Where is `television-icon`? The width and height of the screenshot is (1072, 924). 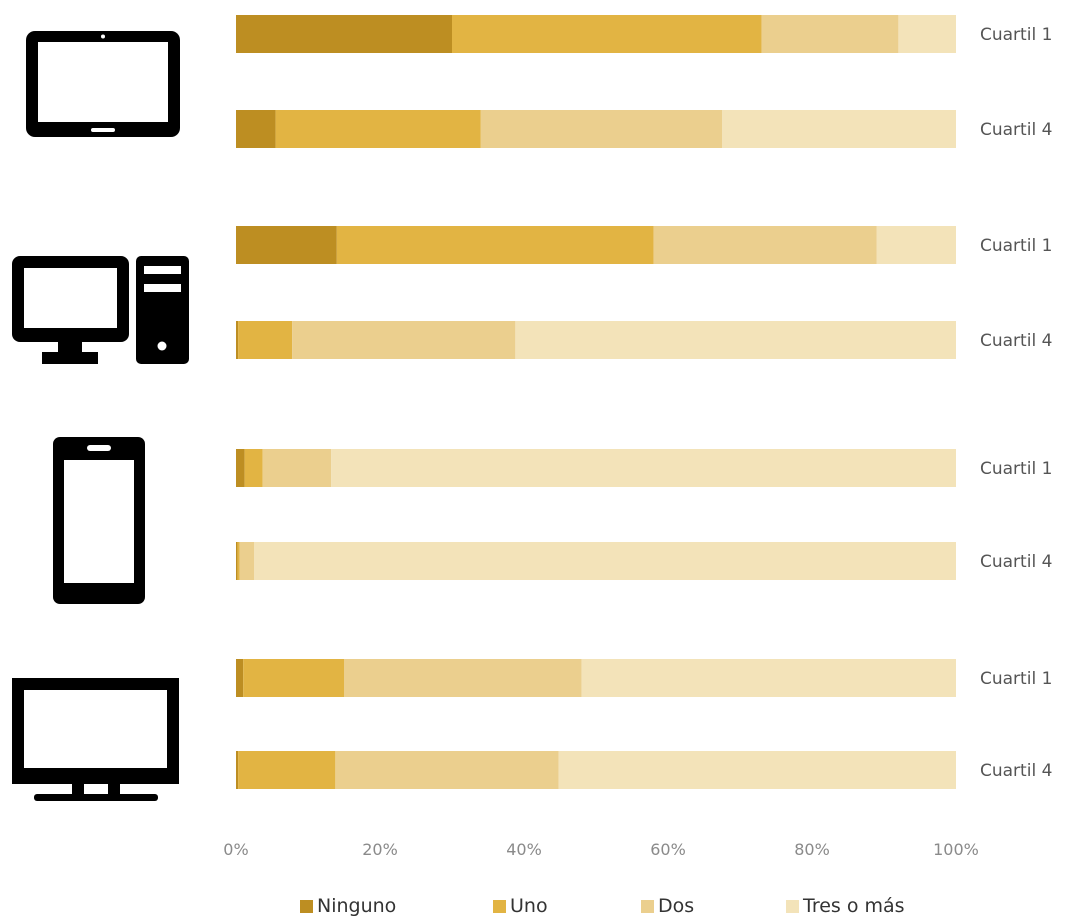
television-icon is located at coordinates (95, 739).